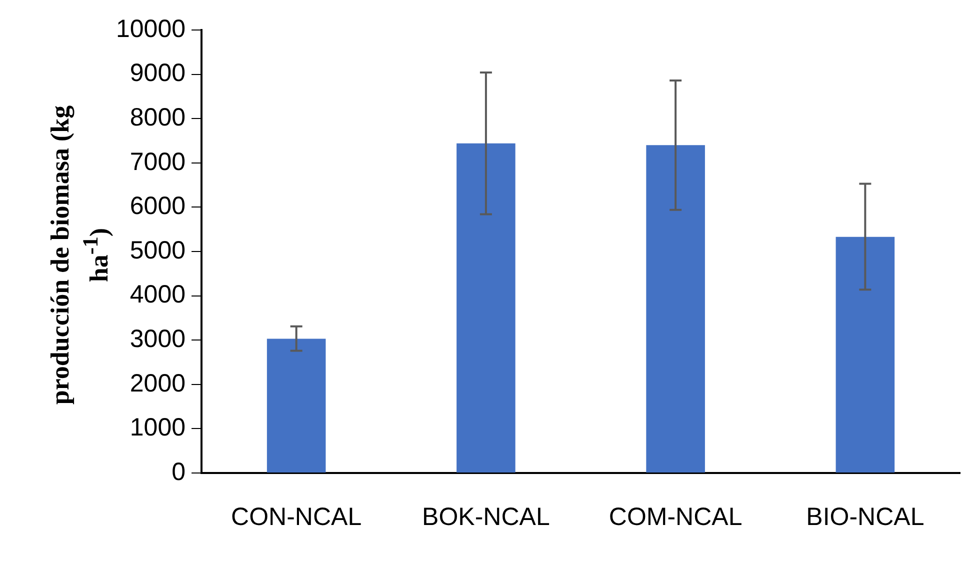  Describe the element at coordinates (158, 428) in the screenshot. I see `y-tick-label: 1000` at that location.